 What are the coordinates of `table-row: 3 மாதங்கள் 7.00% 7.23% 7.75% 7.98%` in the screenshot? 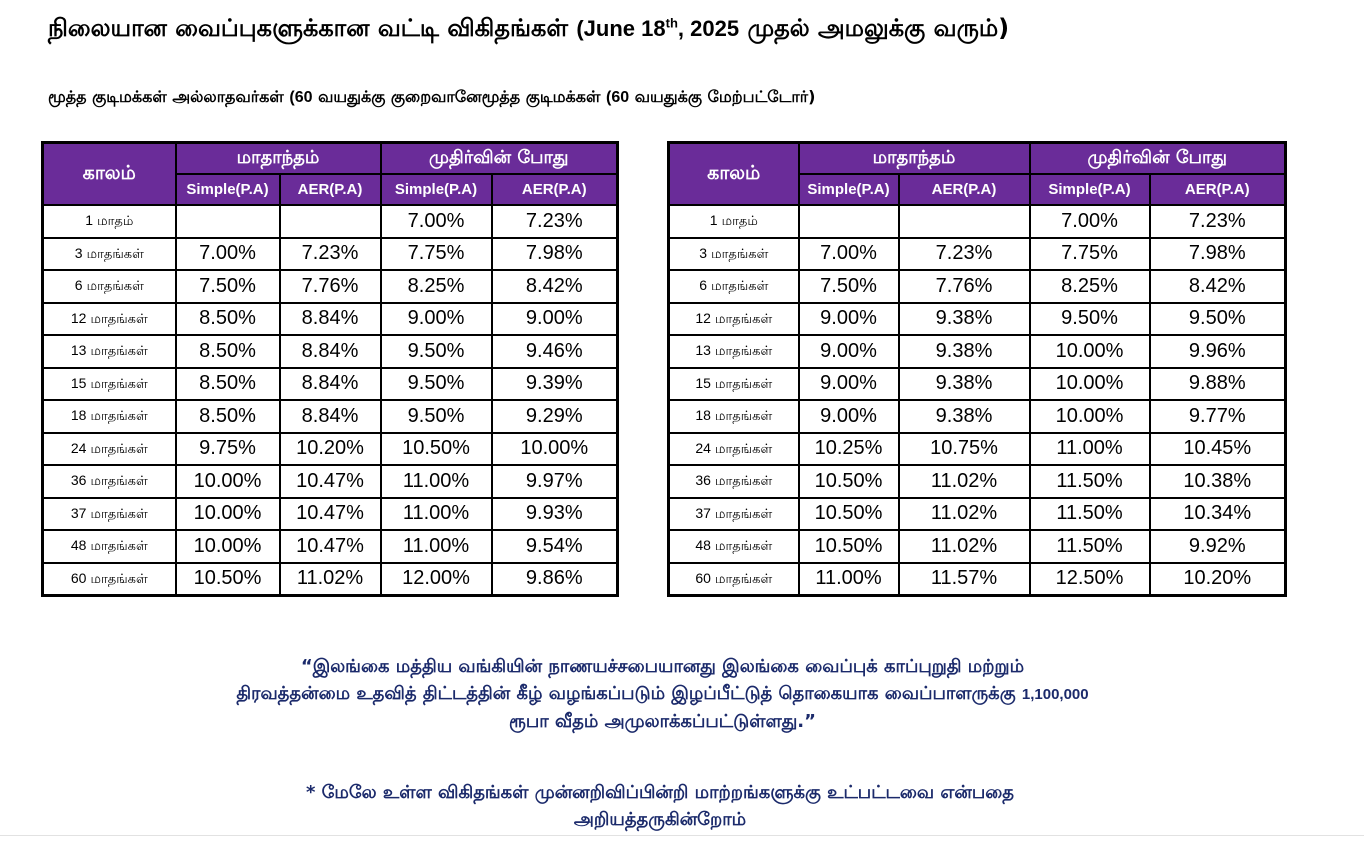 It's located at (330, 253).